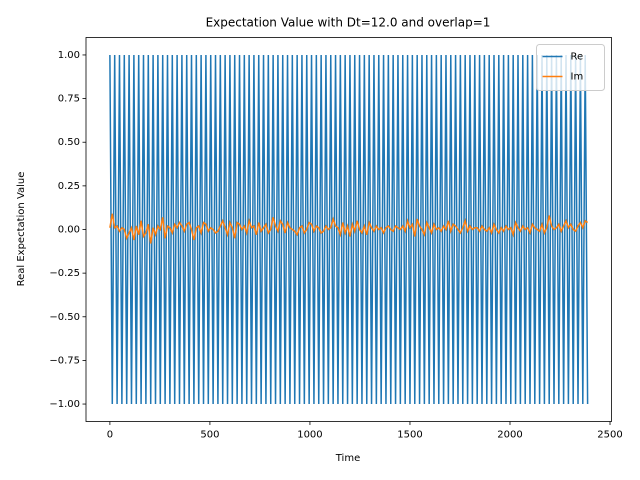 The image size is (640, 480). Describe the element at coordinates (69, 142) in the screenshot. I see `y-tick-label: 0.50` at that location.